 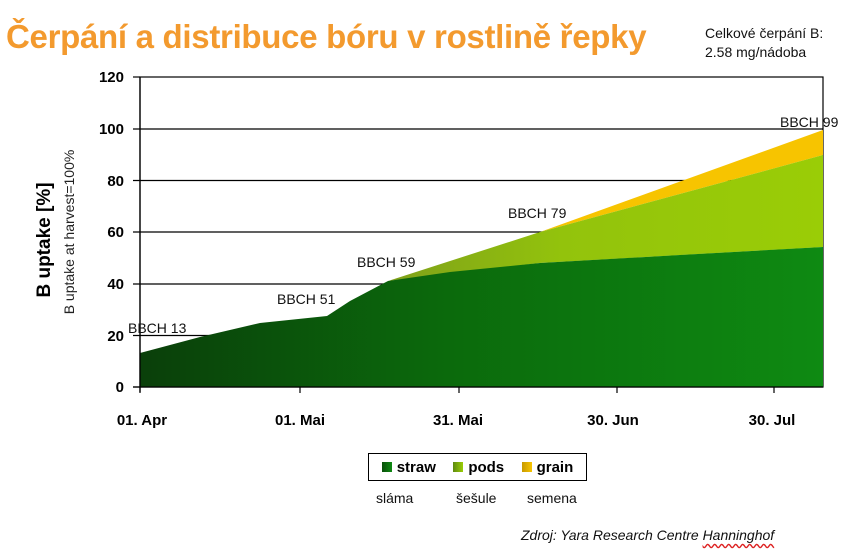 What do you see at coordinates (386, 467) in the screenshot?
I see `straw-swatch-icon` at bounding box center [386, 467].